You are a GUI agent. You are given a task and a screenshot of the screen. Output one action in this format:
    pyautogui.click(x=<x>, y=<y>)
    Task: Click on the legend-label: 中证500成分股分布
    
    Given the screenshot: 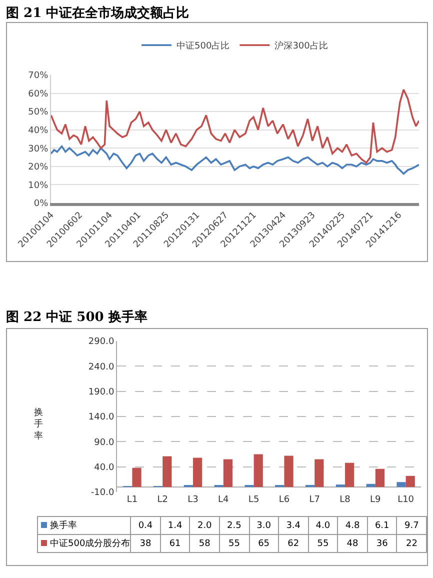 What is the action you would take?
    pyautogui.click(x=90, y=544)
    